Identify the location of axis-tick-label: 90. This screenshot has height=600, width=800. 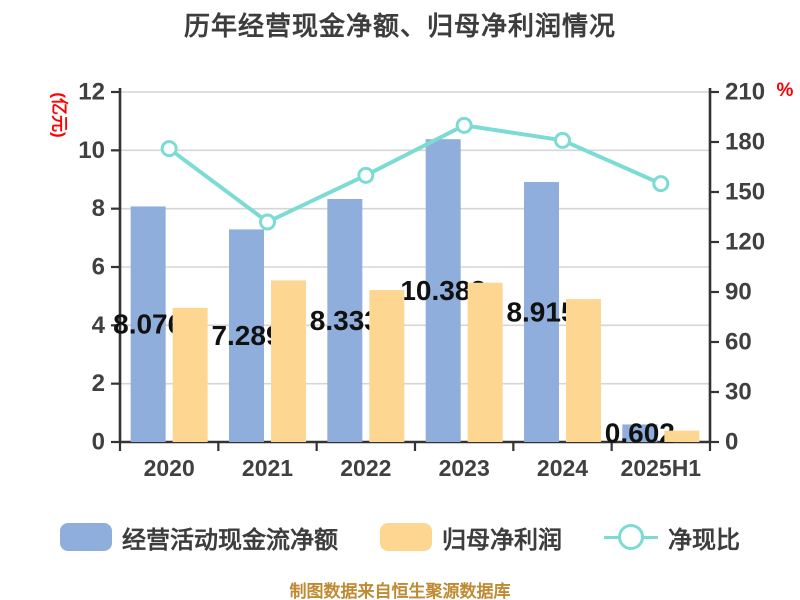
(738, 292).